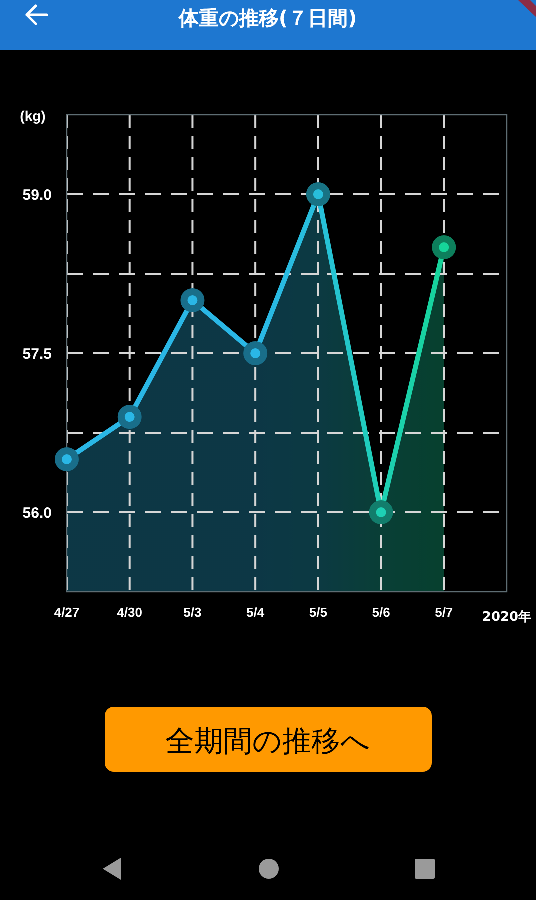 The height and width of the screenshot is (900, 536). What do you see at coordinates (268, 741) in the screenshot?
I see `text: 全期間の推移へ` at bounding box center [268, 741].